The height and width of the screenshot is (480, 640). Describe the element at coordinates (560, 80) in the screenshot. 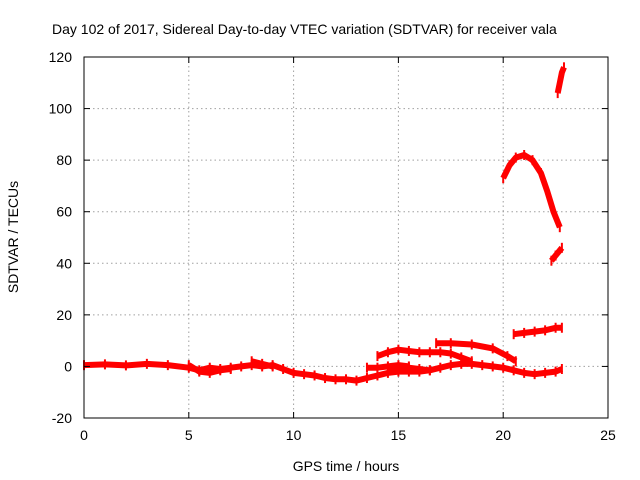

I see `series-10-trace` at that location.